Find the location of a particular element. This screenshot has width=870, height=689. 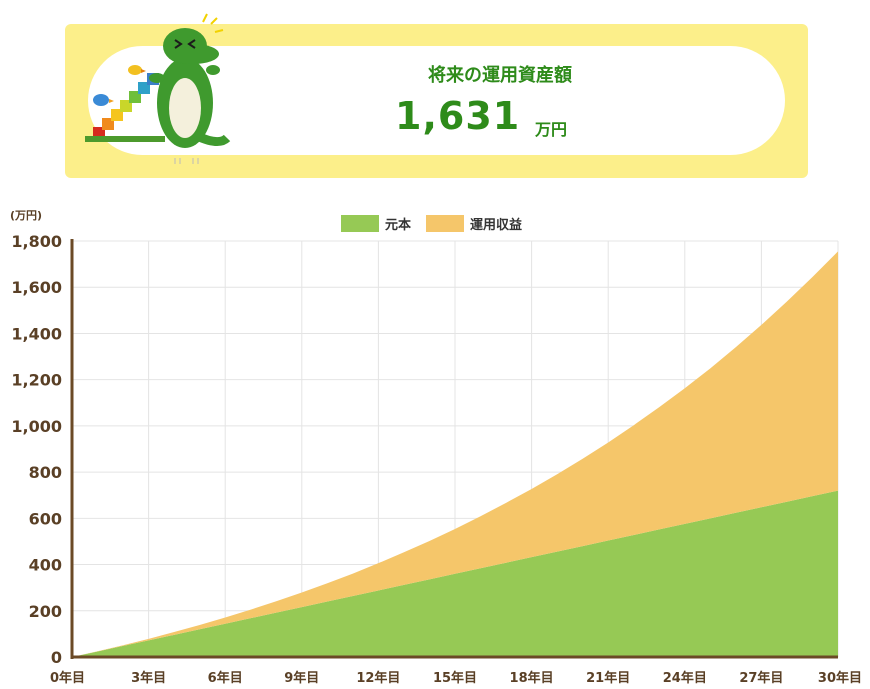

y-tick-label: 0 is located at coordinates (56, 657).